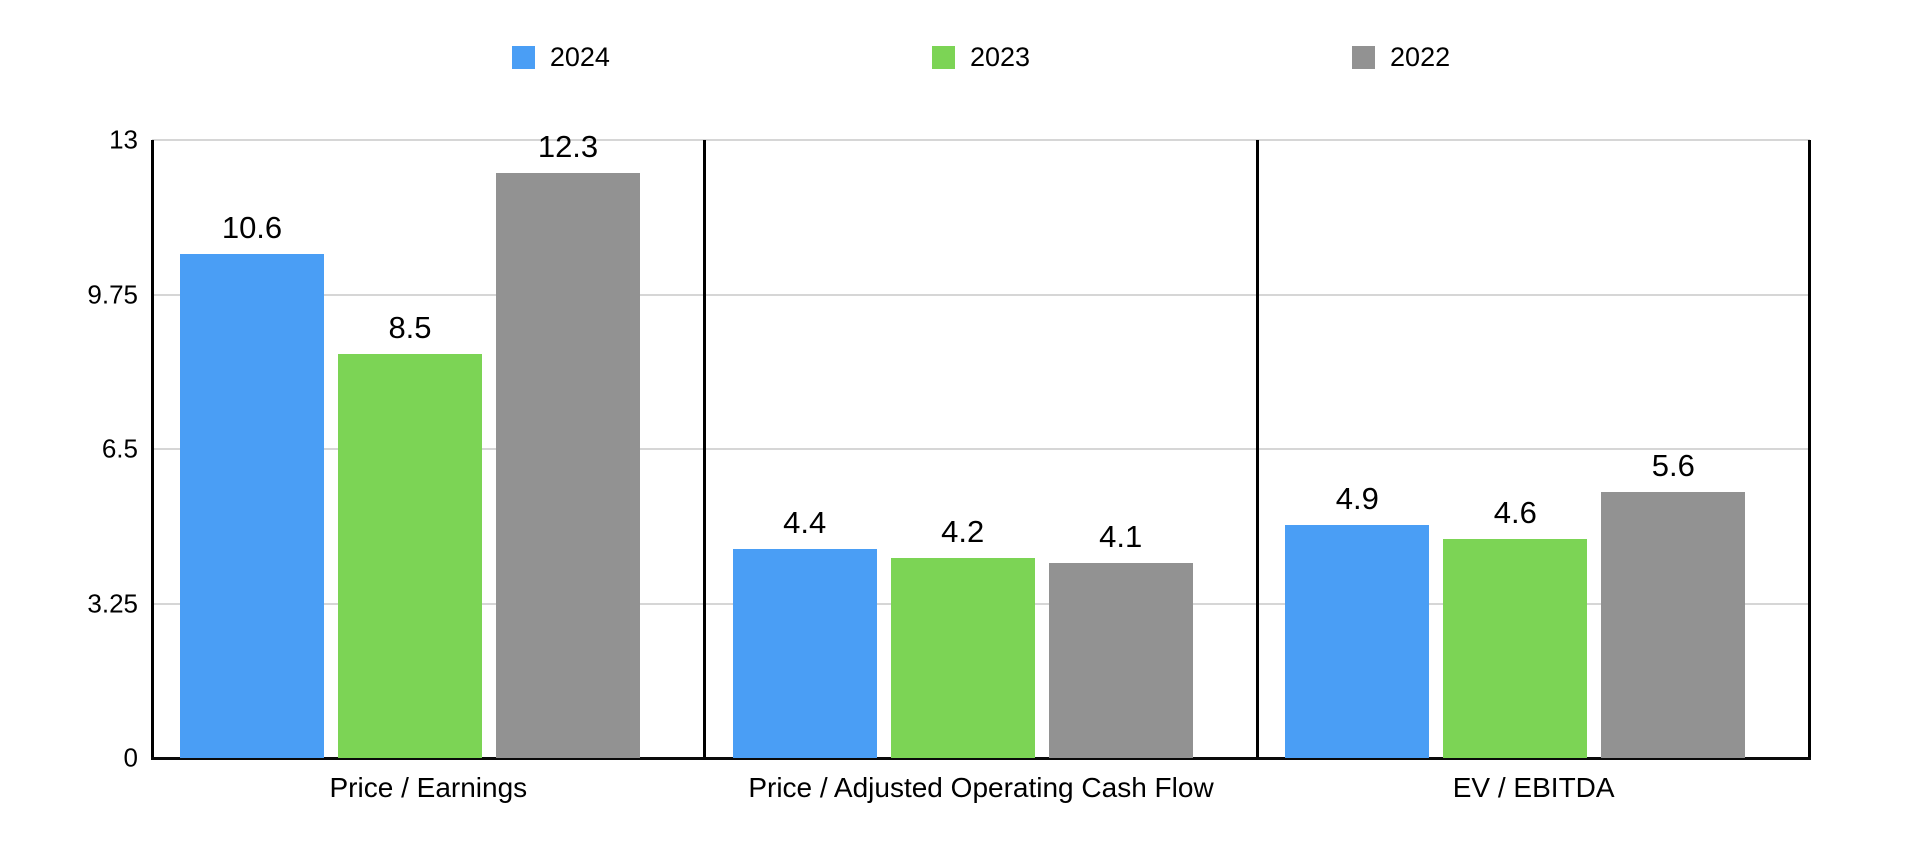 This screenshot has height=854, width=1928. I want to click on bar-value-label: 5.6, so click(1673, 465).